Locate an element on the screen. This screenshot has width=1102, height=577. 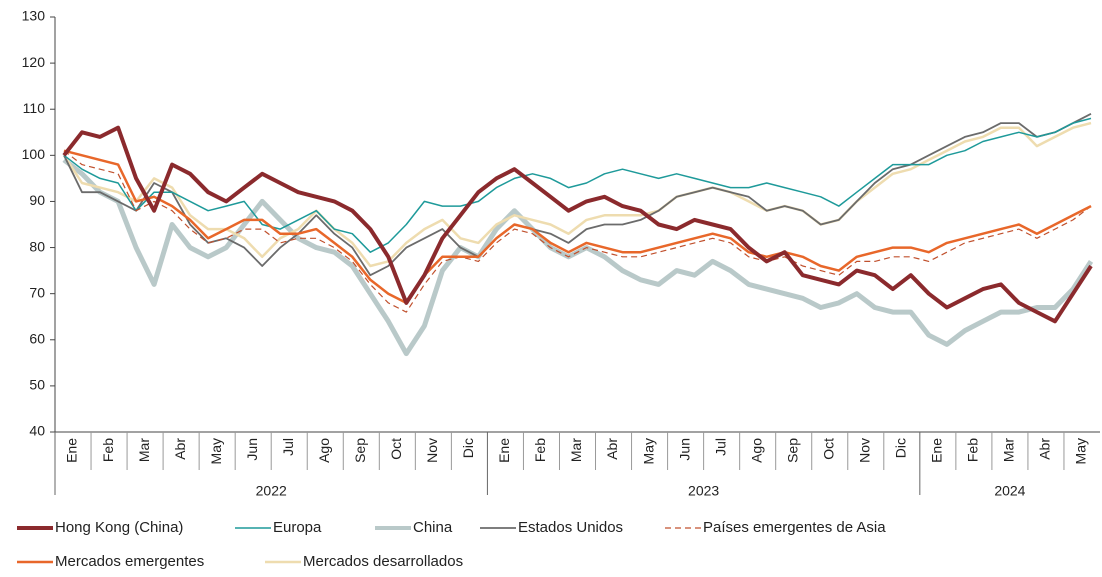
y-tick-label: 40 is located at coordinates (37, 431).